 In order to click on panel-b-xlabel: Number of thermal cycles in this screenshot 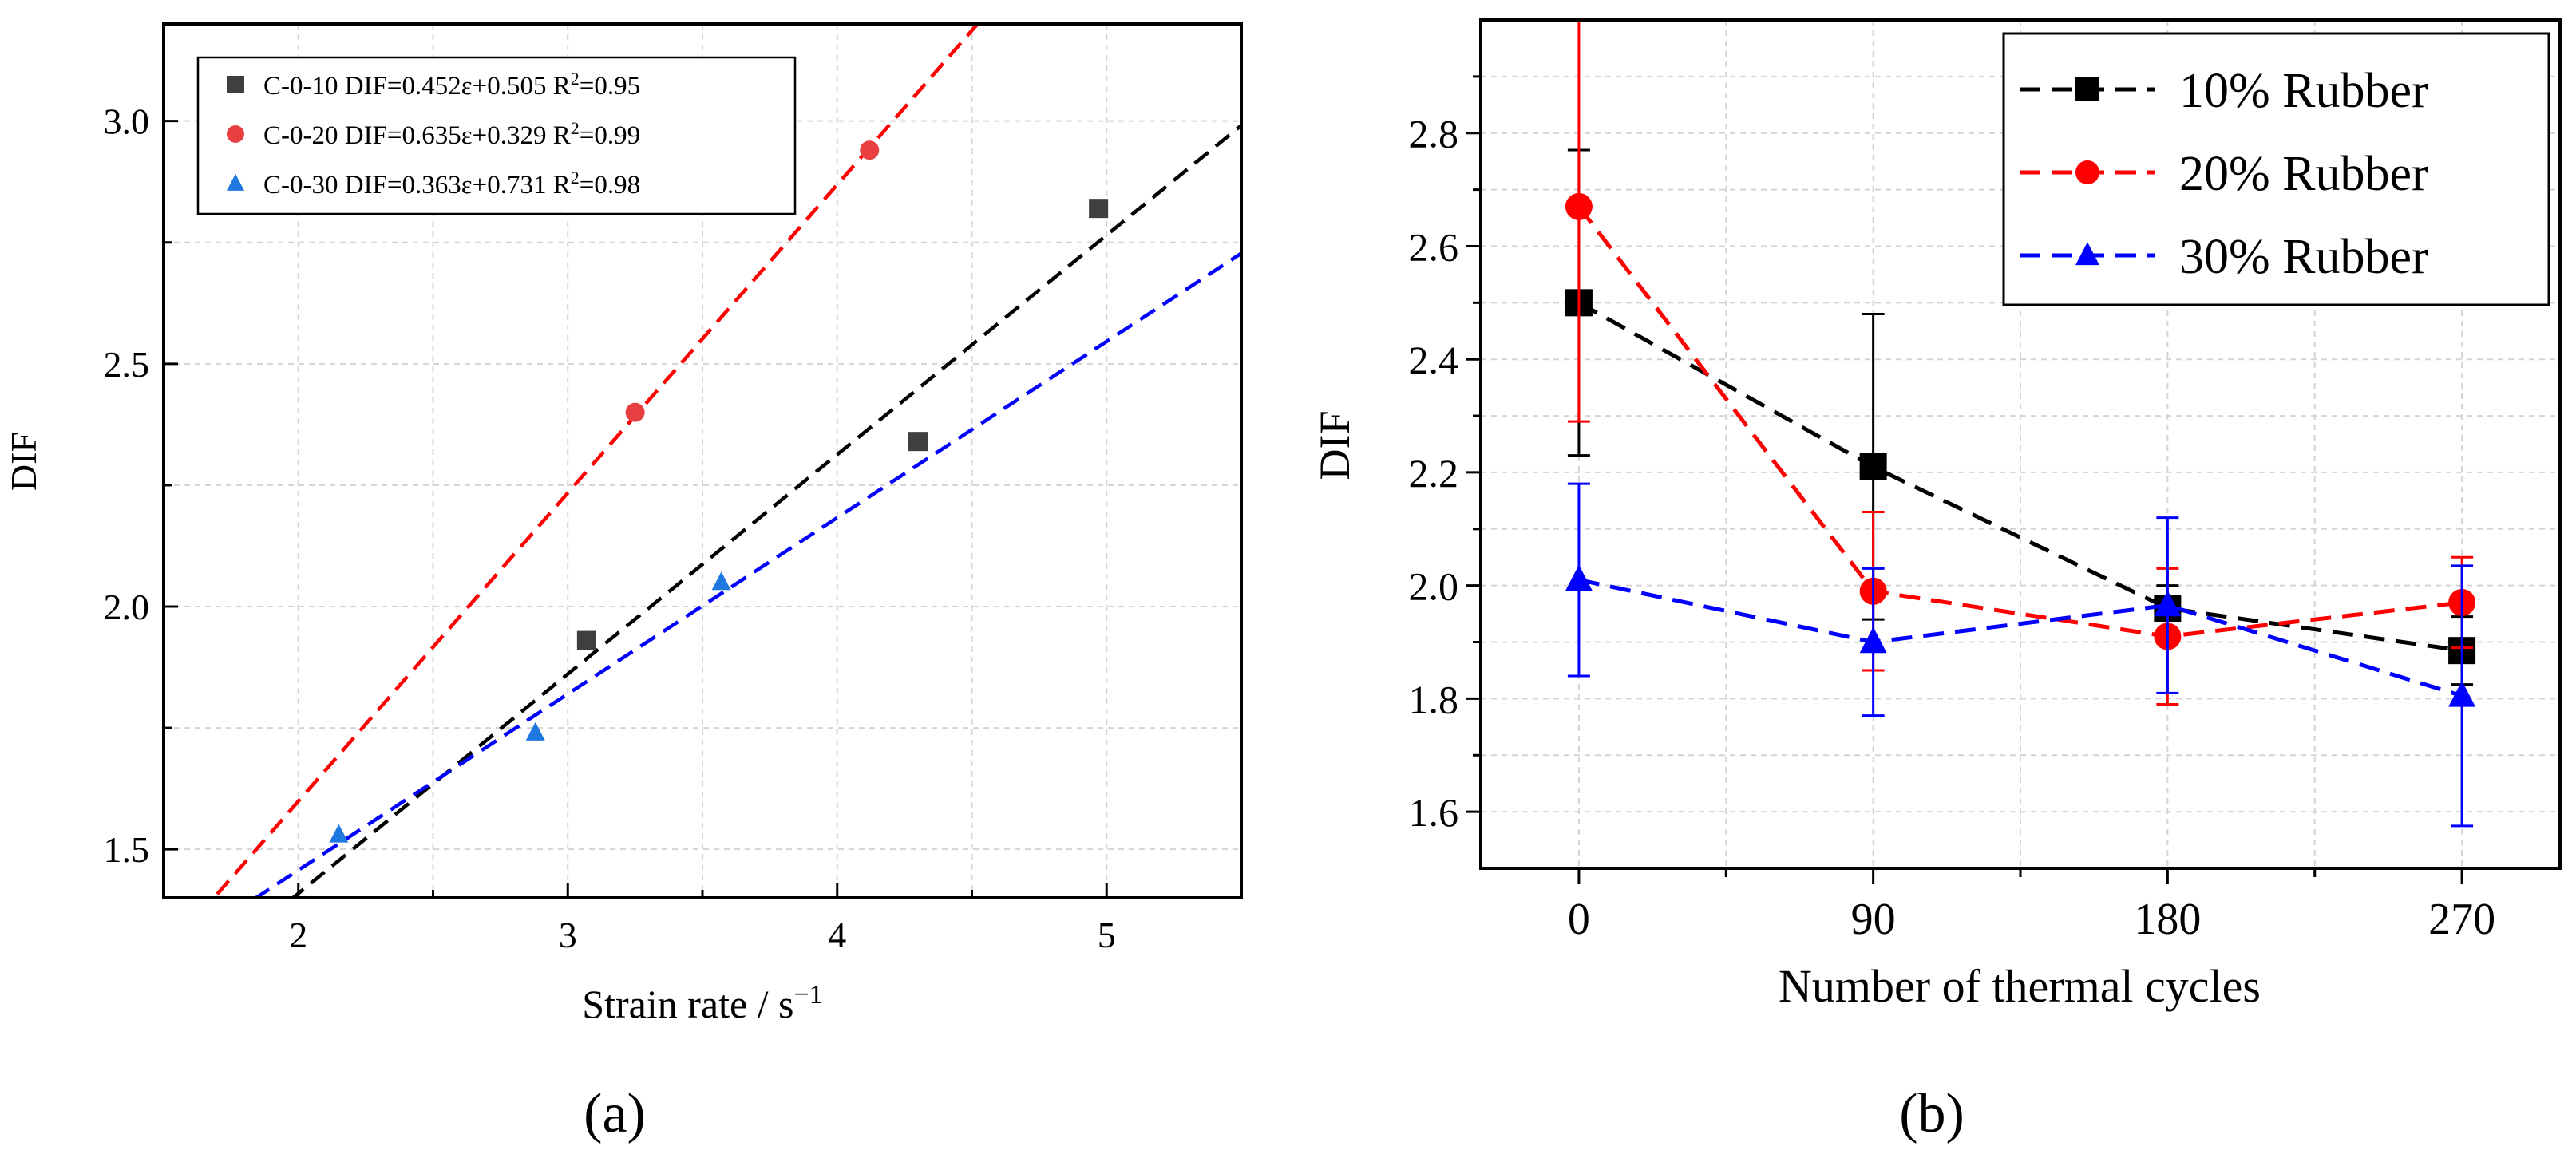, I will do `click(2020, 986)`.